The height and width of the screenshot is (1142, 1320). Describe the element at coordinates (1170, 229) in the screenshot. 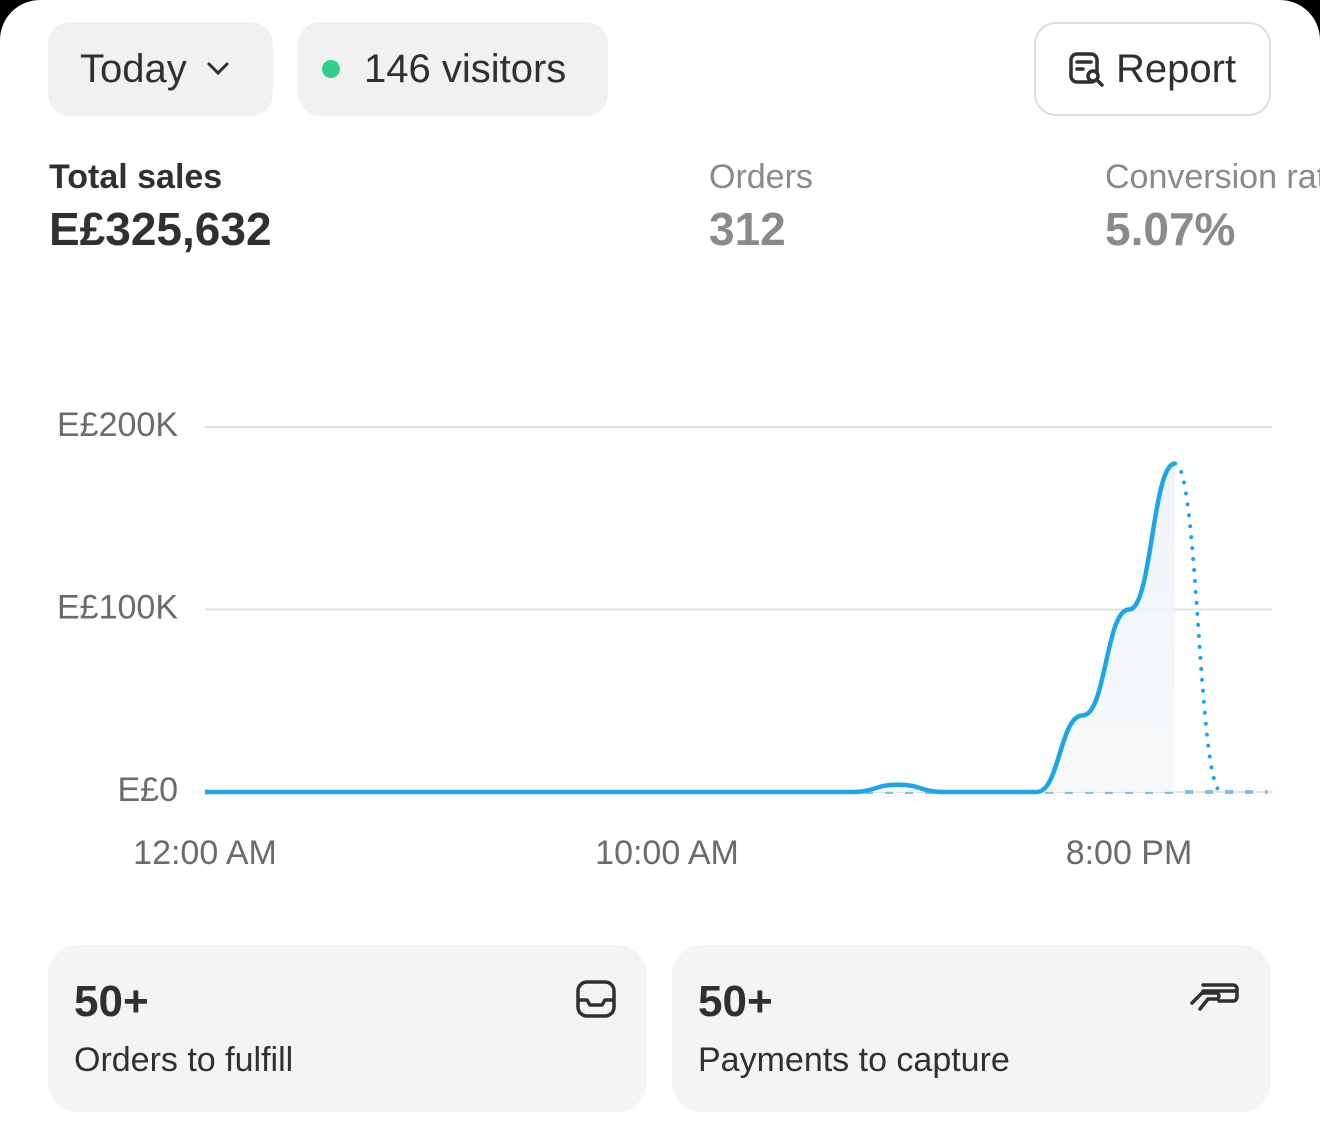

I see `metric-value: 5.07%` at that location.